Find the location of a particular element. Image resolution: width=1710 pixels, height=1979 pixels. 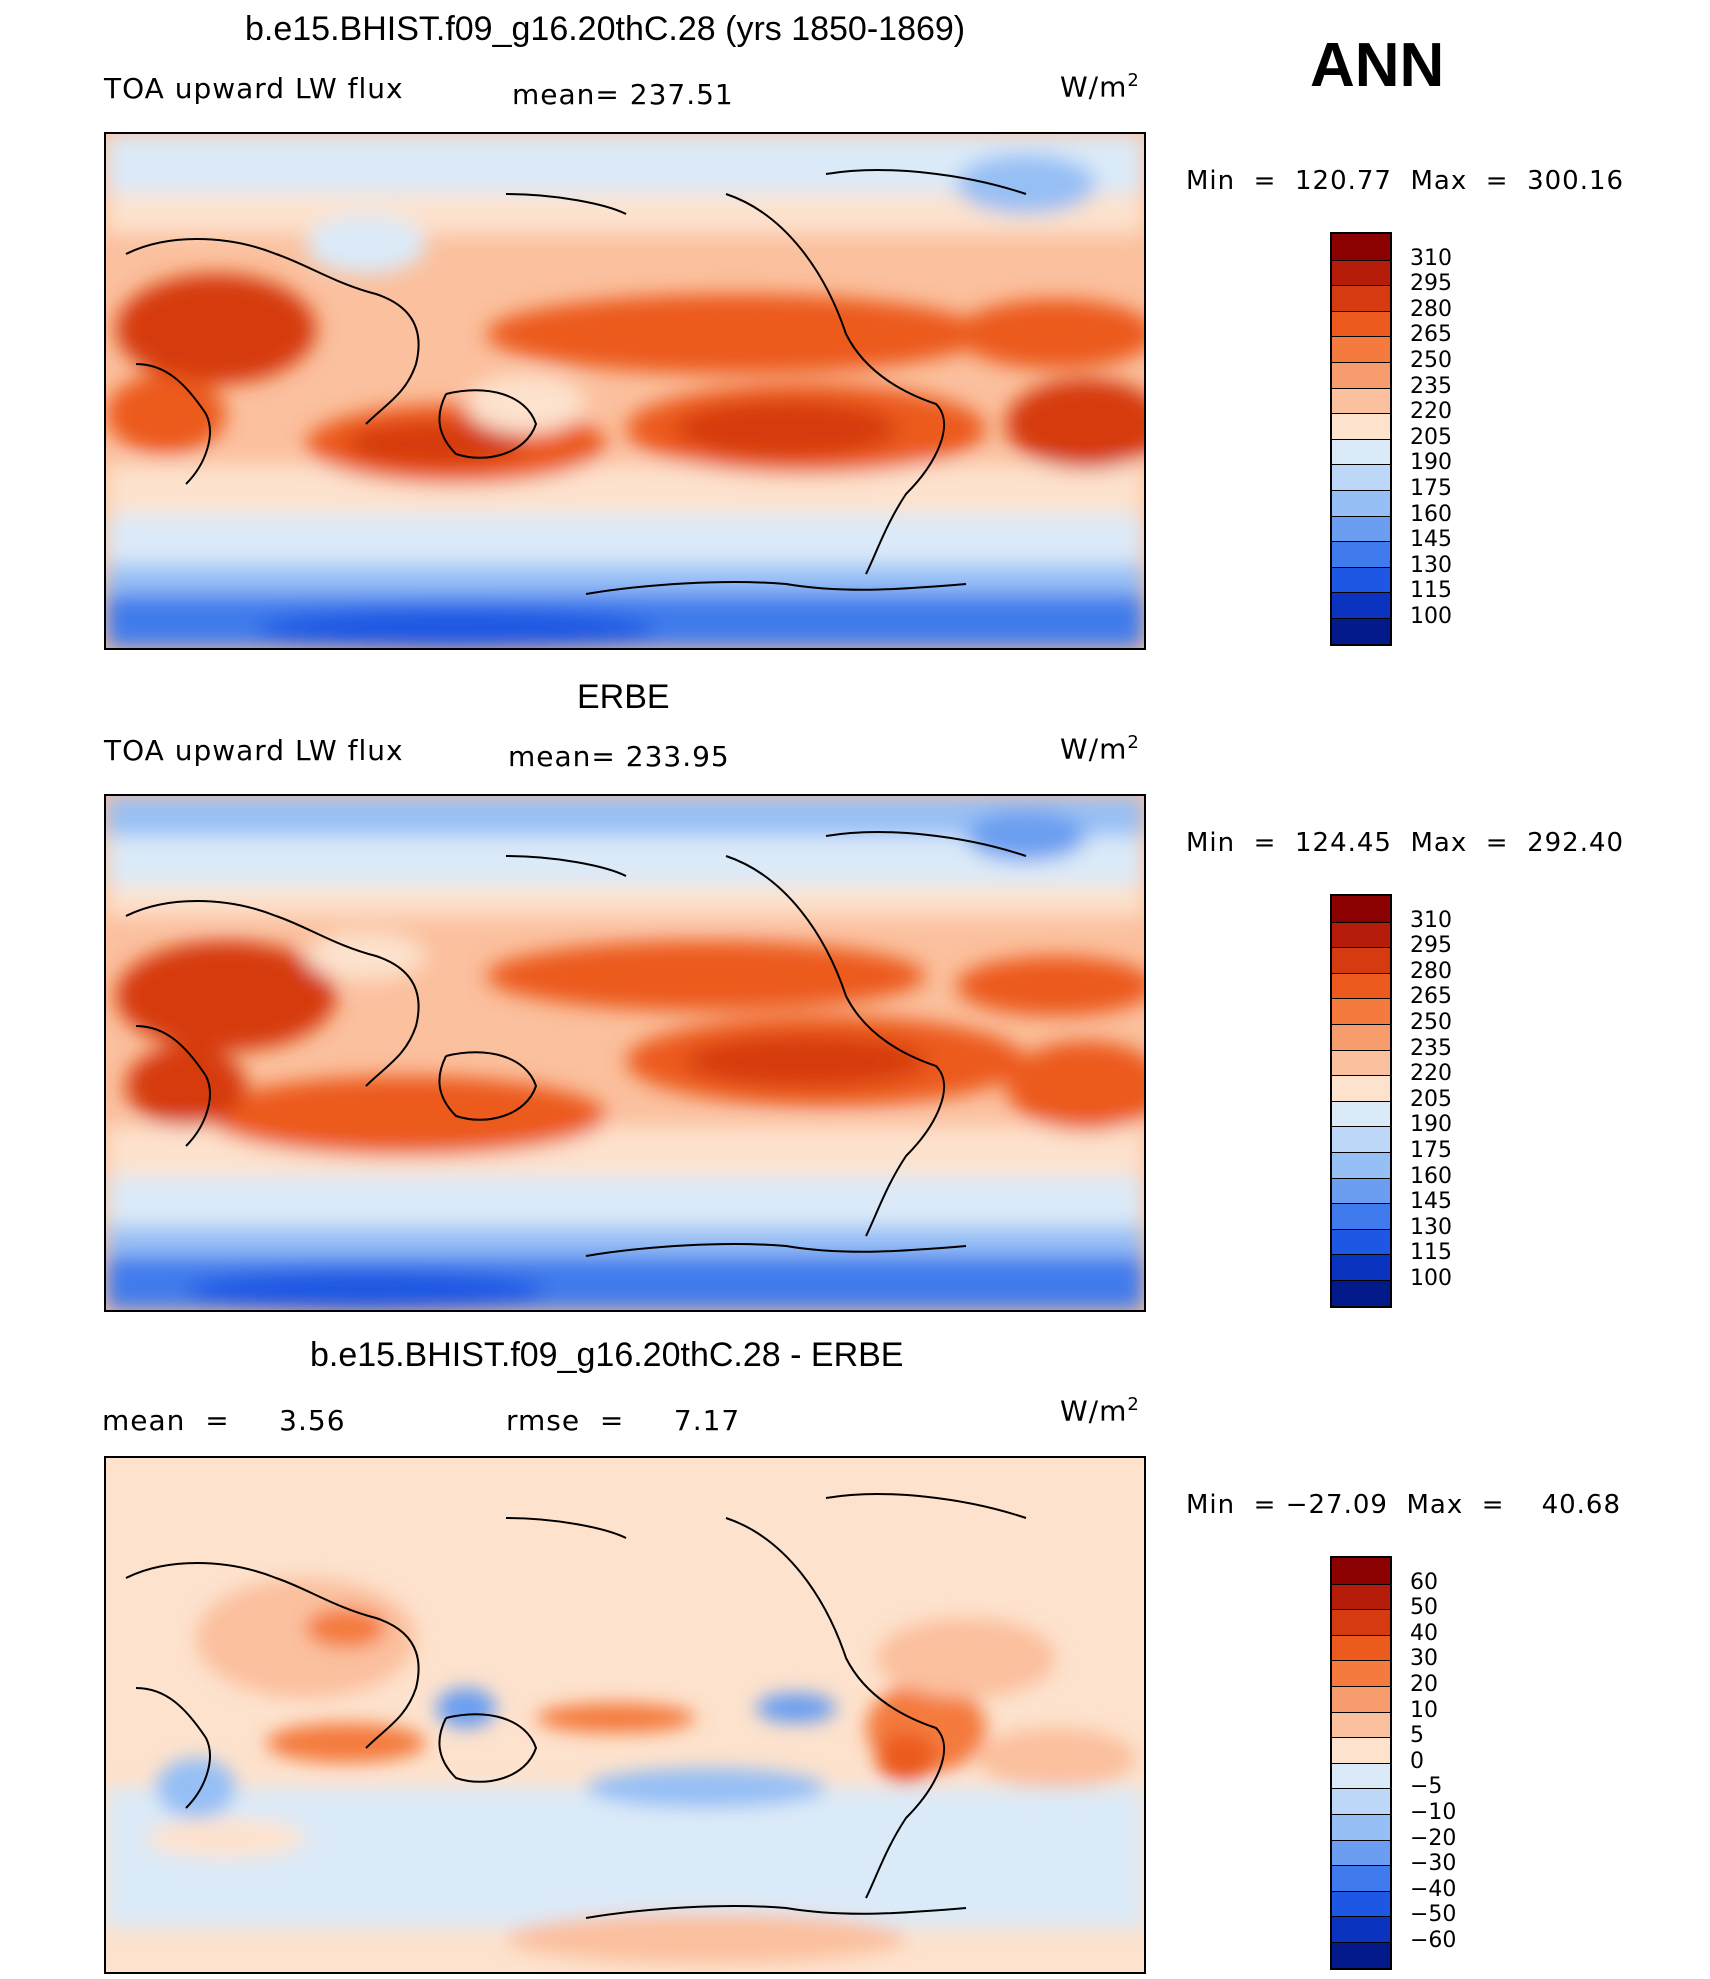

panel1-mean: mean= 237.51 is located at coordinates (623, 94).